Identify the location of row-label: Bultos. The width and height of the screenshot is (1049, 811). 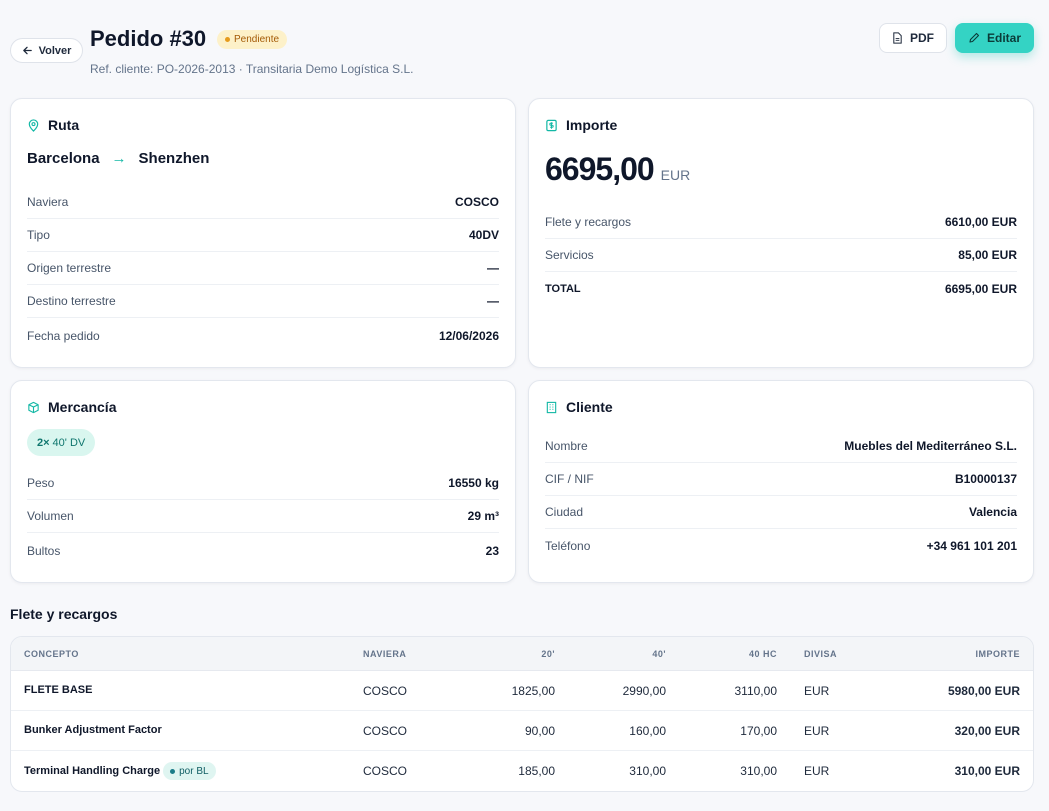
(44, 550).